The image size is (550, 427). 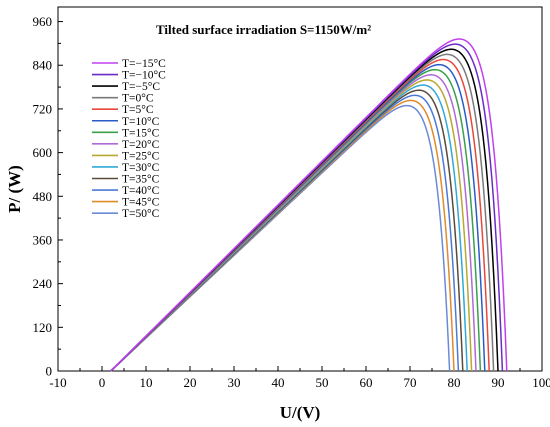 I want to click on y-axis: 0 120 240 360 480 600 720 840 960, so click(x=48, y=196).